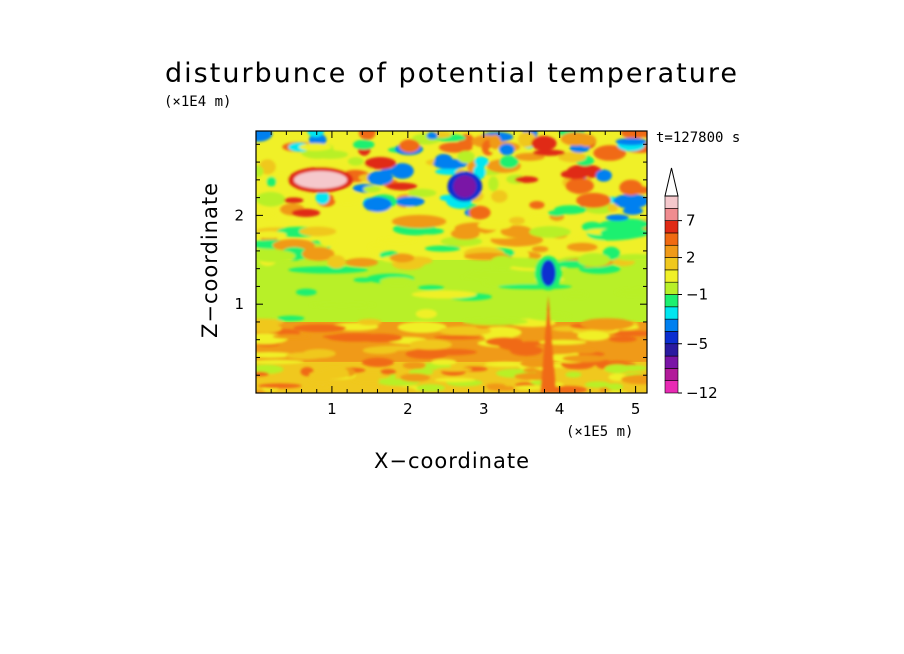  What do you see at coordinates (484, 409) in the screenshot?
I see `x-tick-label: 3` at bounding box center [484, 409].